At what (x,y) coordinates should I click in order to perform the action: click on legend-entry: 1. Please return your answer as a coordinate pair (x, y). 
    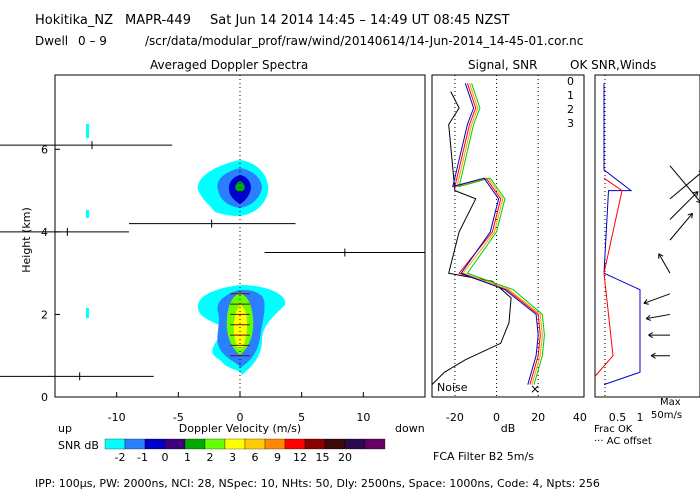
    Looking at the image, I should click on (570, 95).